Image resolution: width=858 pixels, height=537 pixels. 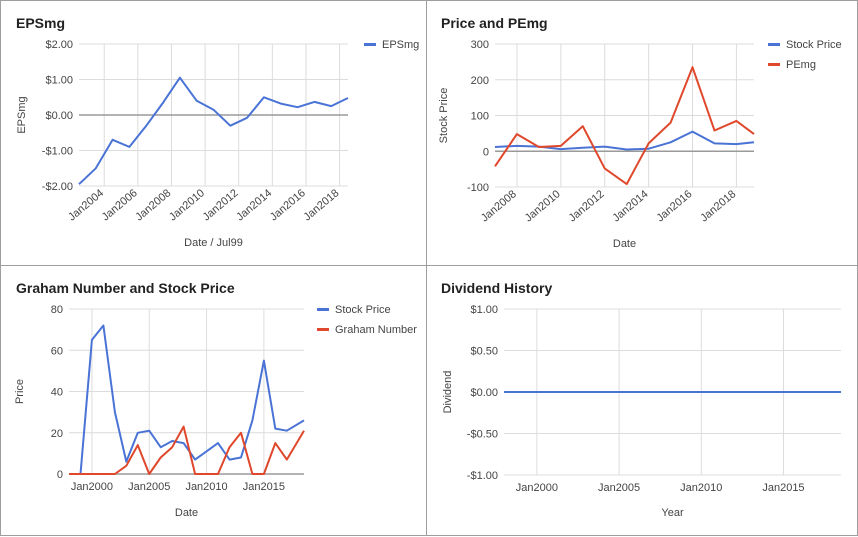 I want to click on legend-swatch, so click(x=323, y=309).